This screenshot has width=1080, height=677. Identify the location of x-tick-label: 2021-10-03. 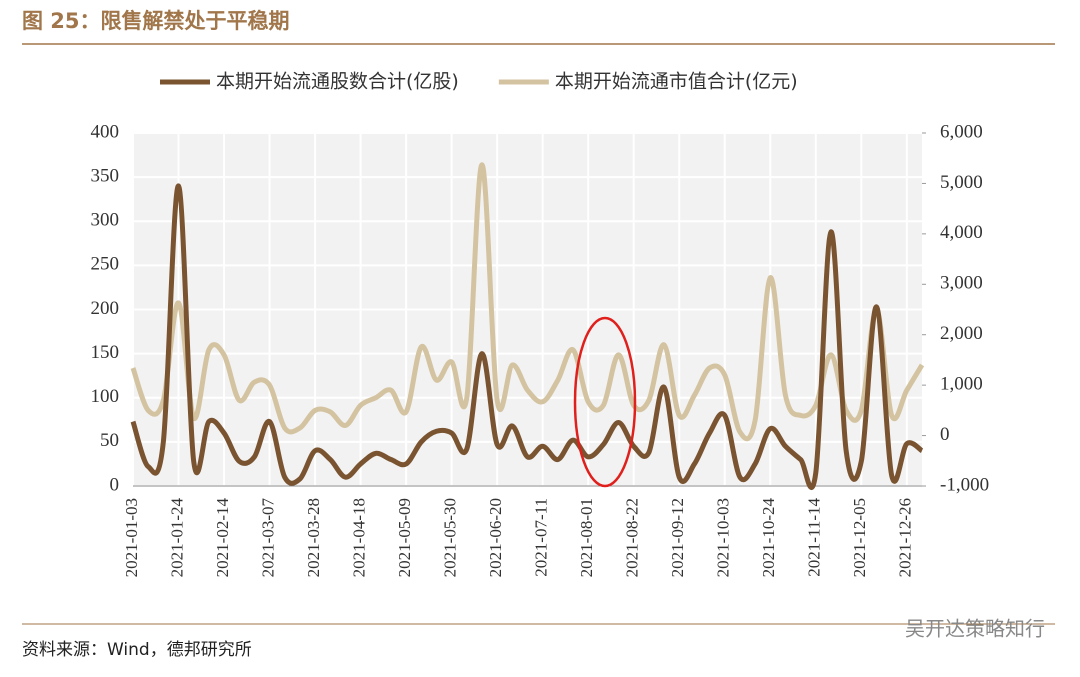
(723, 537).